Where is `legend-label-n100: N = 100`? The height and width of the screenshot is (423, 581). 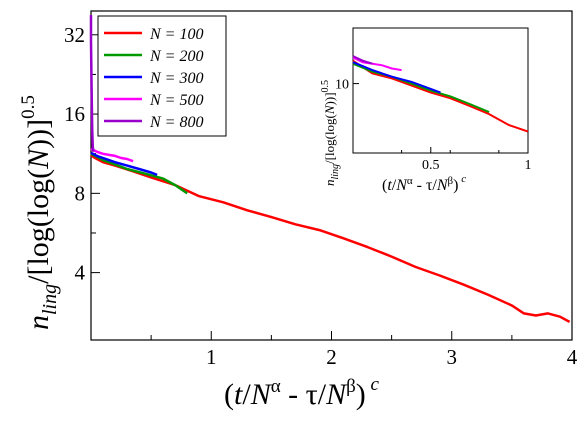 legend-label-n100: N = 100 is located at coordinates (176, 34).